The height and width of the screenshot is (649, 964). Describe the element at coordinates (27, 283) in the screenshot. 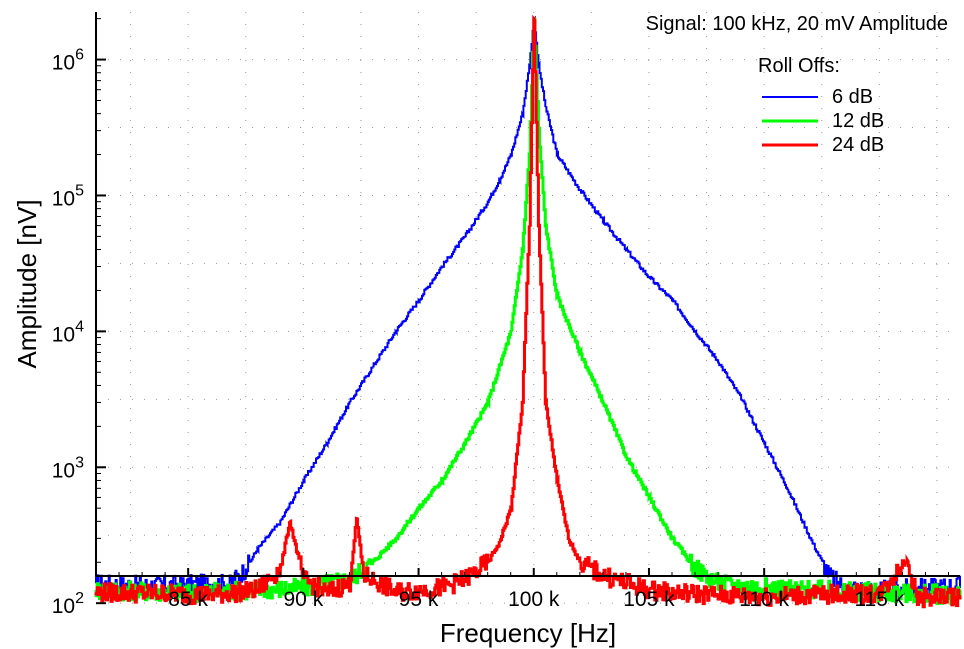

I see `y-axis-title: Amplitude [nV]` at that location.